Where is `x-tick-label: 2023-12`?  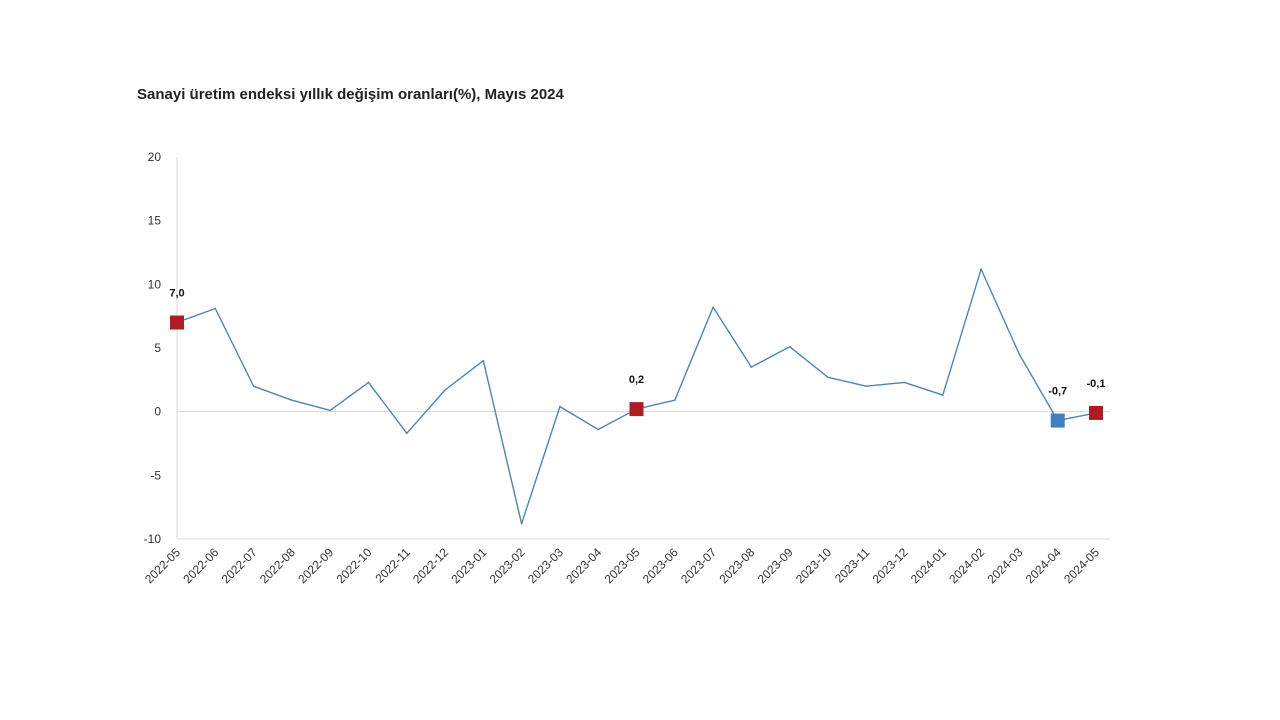 x-tick-label: 2023-12 is located at coordinates (890, 565).